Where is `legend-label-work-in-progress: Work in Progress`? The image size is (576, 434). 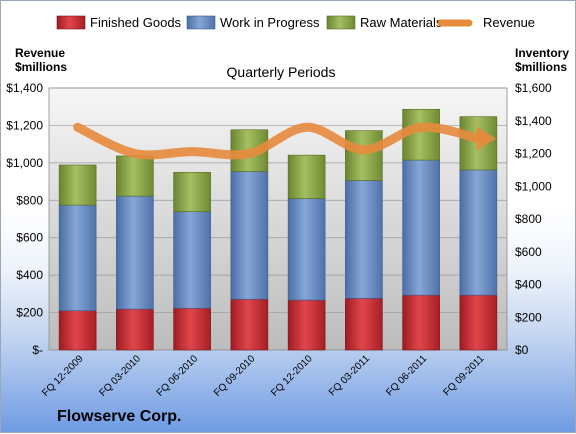
legend-label-work-in-progress: Work in Progress is located at coordinates (270, 22).